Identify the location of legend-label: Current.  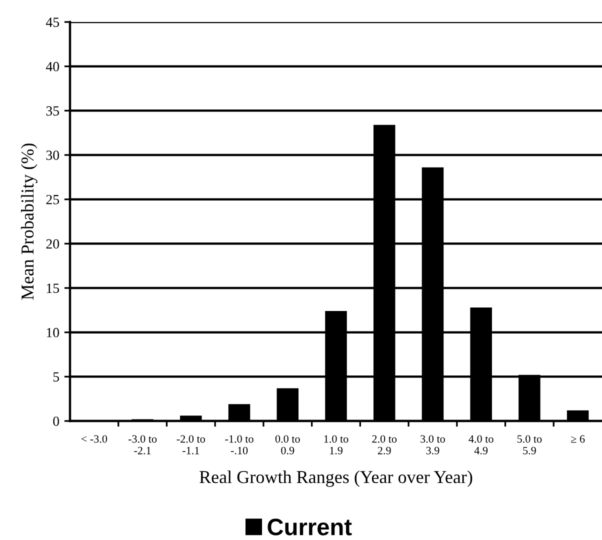
(310, 527).